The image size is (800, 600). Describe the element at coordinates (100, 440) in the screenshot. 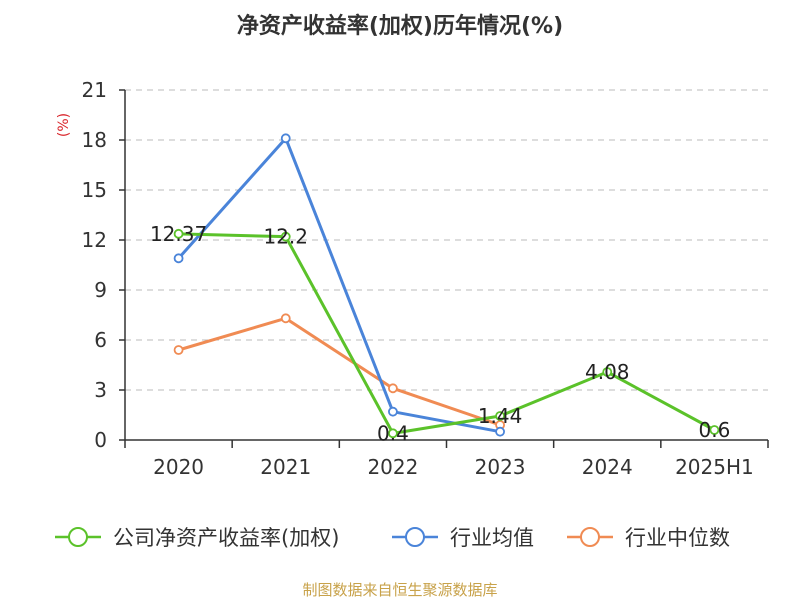

I see `y-tick-label: 0` at that location.